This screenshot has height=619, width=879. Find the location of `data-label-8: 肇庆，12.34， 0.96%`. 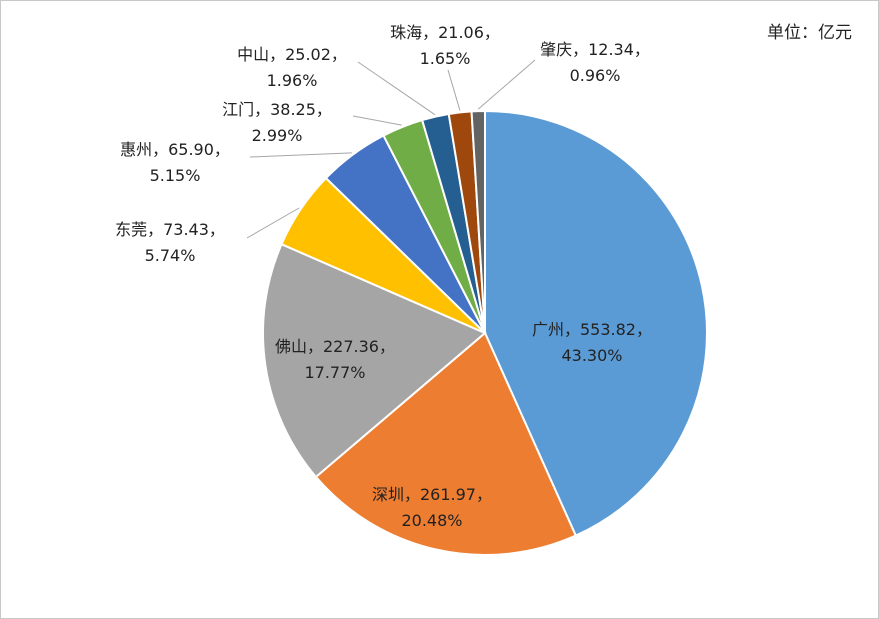

data-label-8: 肇庆，12.34， 0.96% is located at coordinates (595, 62).